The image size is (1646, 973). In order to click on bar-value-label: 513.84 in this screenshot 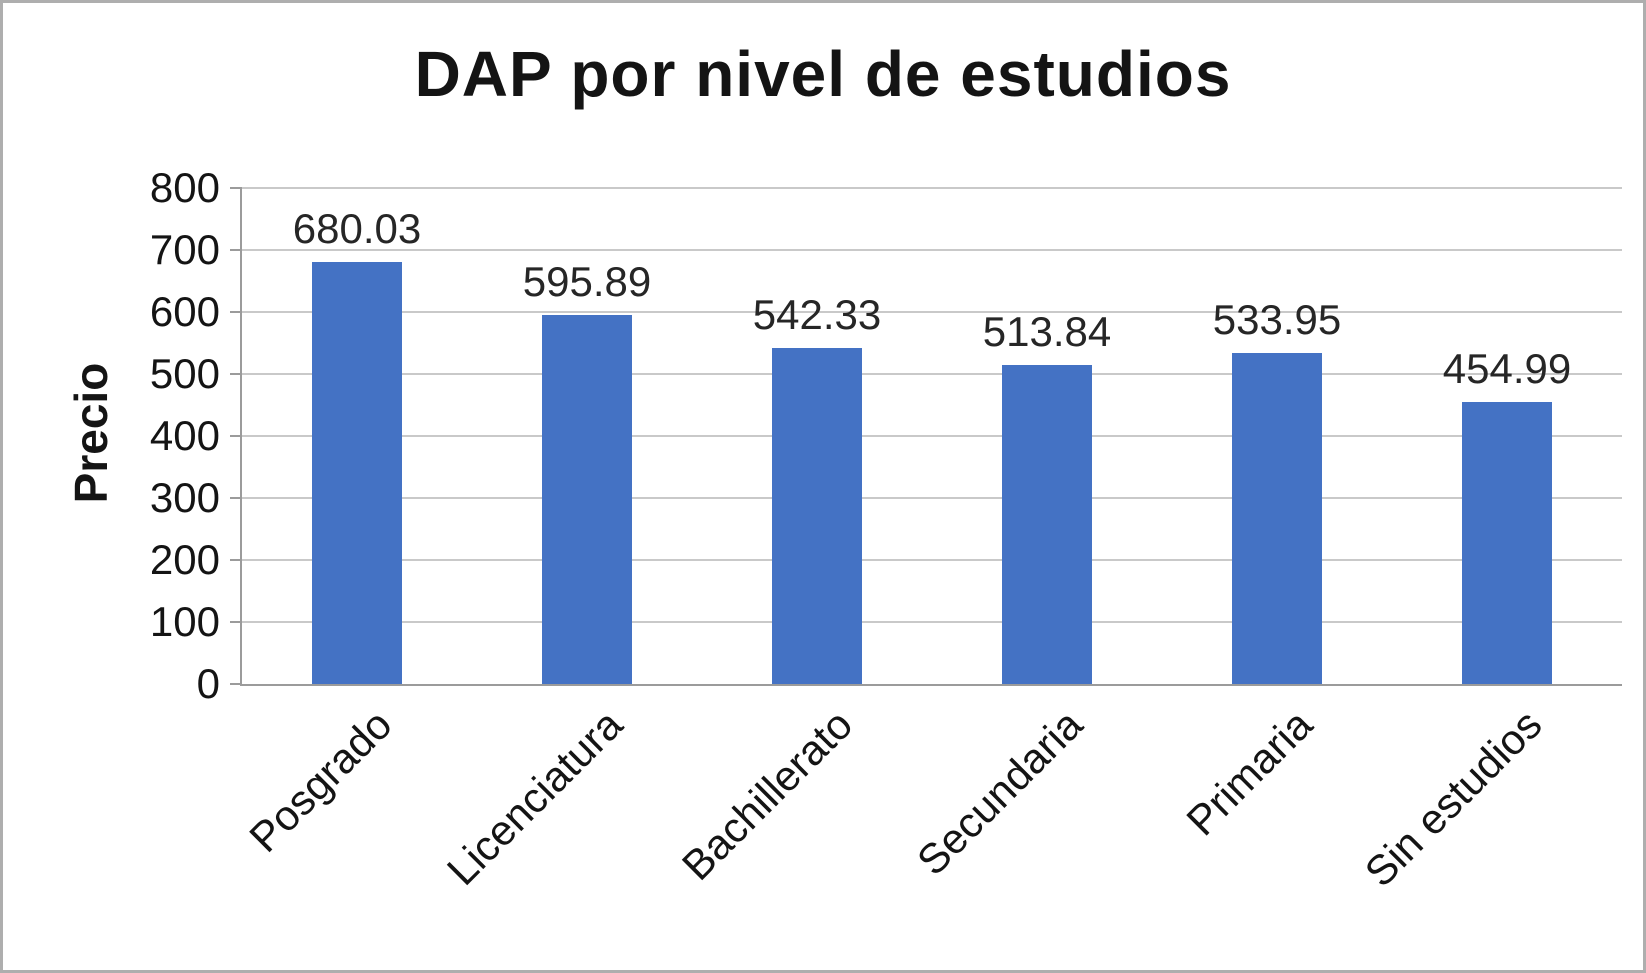, I will do `click(1047, 332)`.